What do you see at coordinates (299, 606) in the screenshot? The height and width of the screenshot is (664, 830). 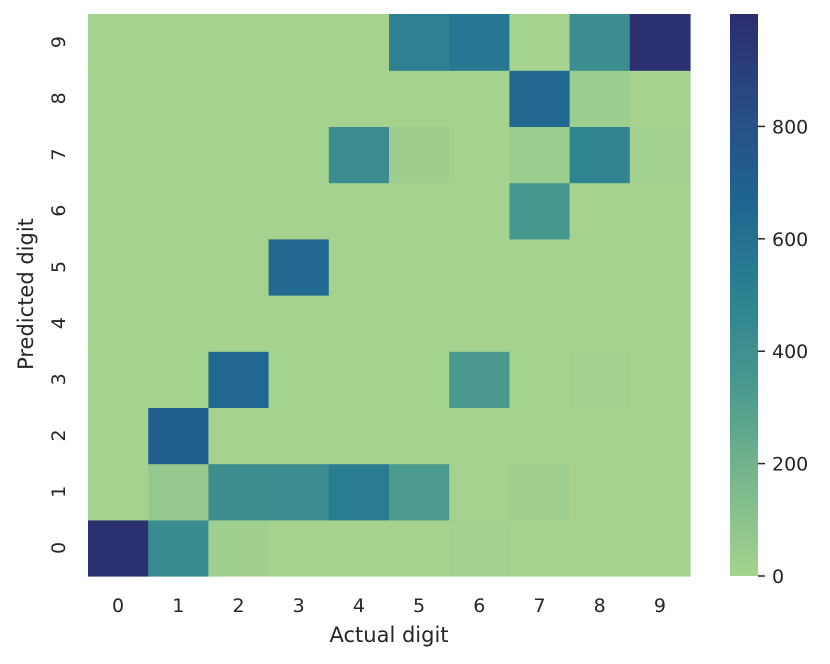 I see `x-tick-label: 3` at bounding box center [299, 606].